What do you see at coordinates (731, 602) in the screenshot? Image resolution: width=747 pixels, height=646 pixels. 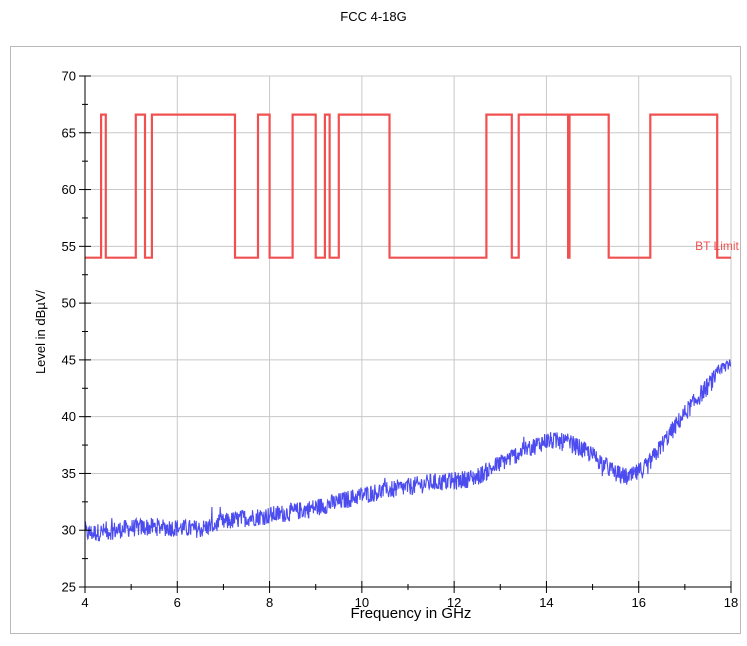 I see `x-tick-label: 18` at bounding box center [731, 602].